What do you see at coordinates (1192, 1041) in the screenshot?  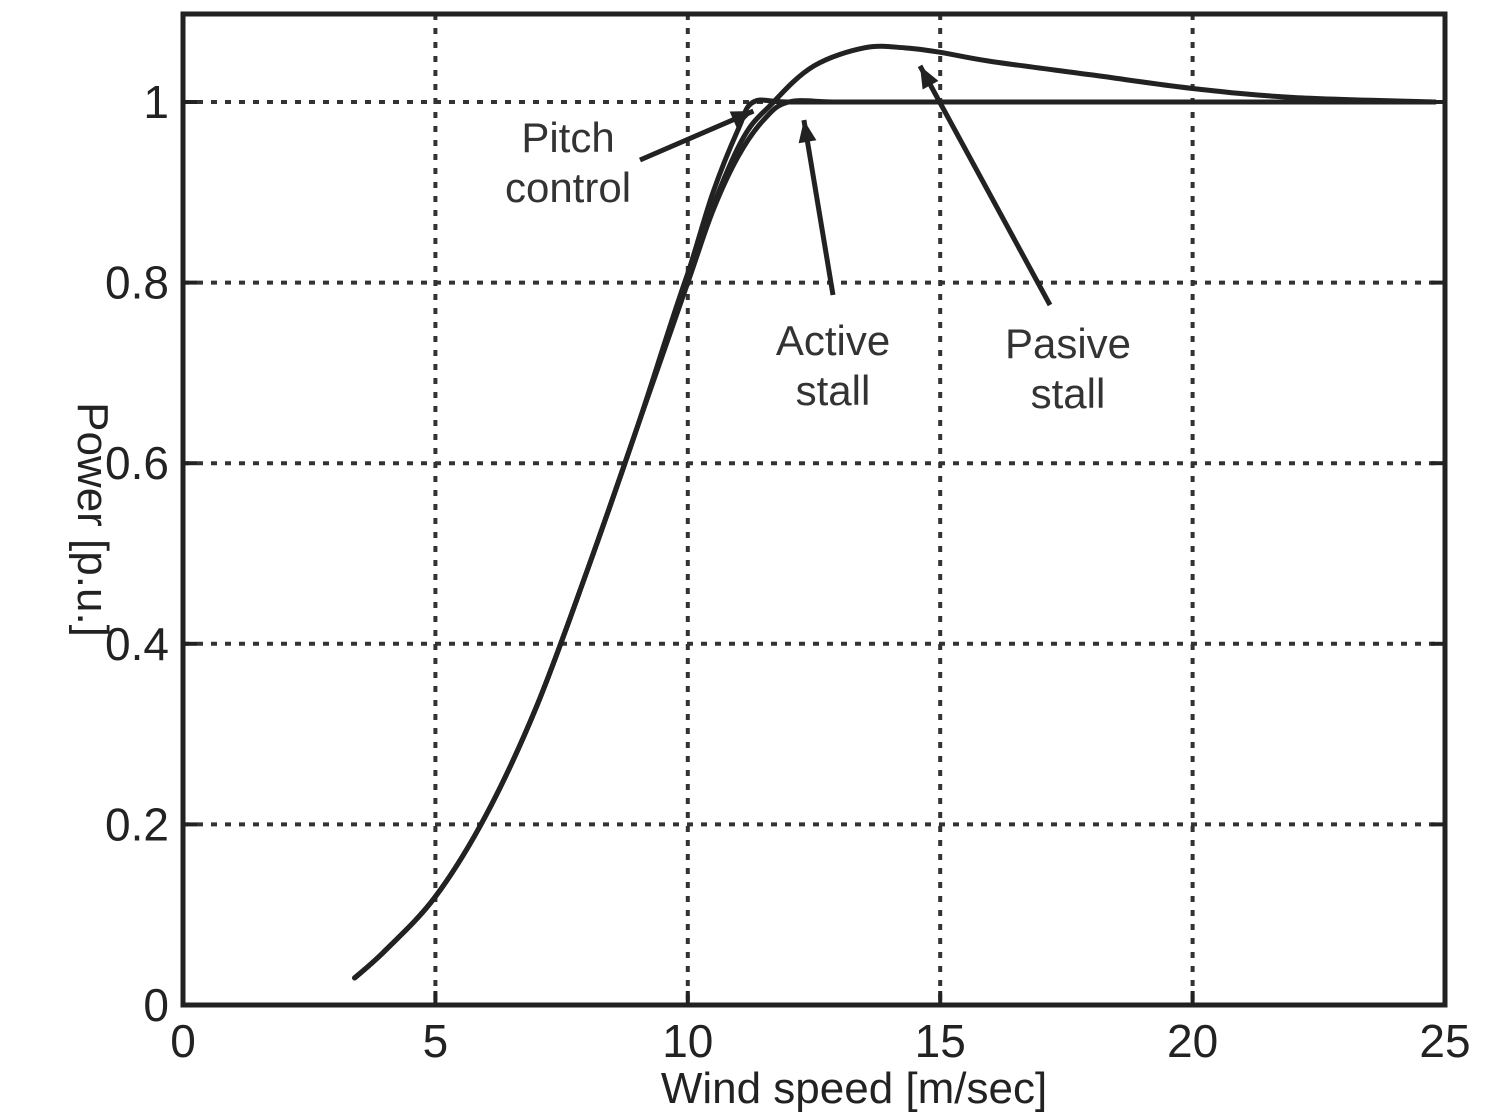 I see `x-tick-label: 20` at bounding box center [1192, 1041].